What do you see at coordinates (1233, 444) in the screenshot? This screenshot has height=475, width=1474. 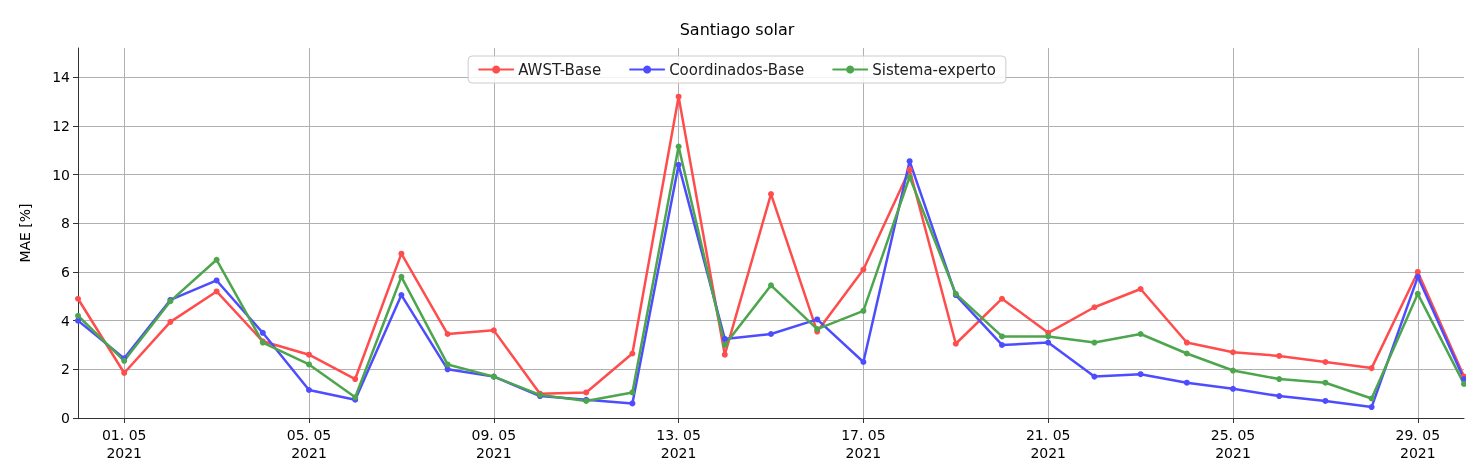 I see `x-tick-label: 25. 05 2021` at bounding box center [1233, 444].